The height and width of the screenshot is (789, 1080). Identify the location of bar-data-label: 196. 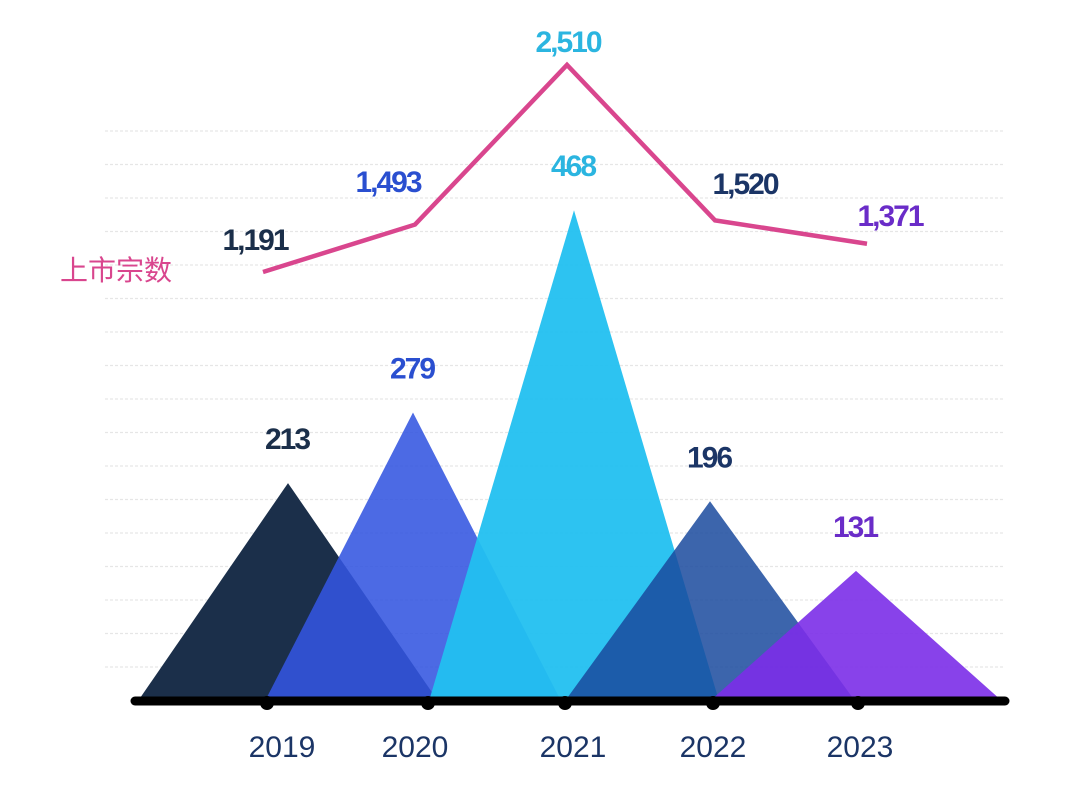
(709, 457).